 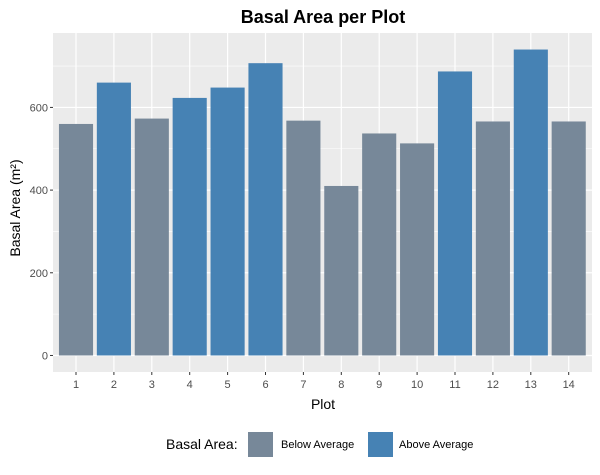 I want to click on x-tick-label: 4, so click(x=190, y=385).